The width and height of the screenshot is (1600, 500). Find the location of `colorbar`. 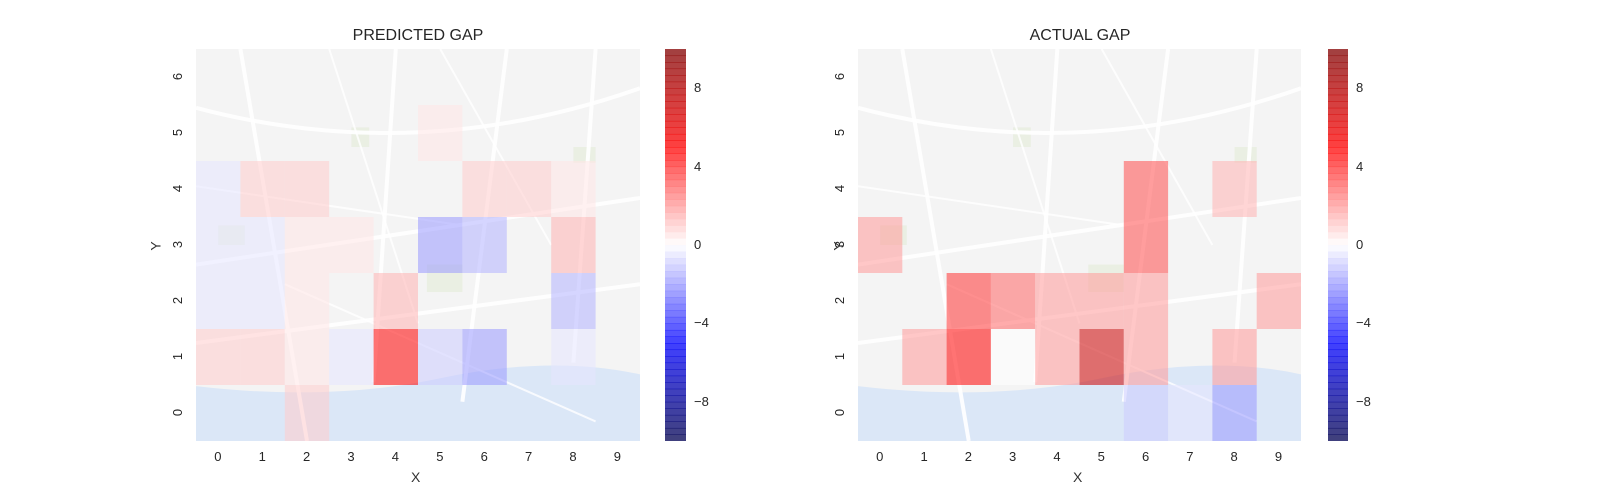

colorbar is located at coordinates (1338, 245).